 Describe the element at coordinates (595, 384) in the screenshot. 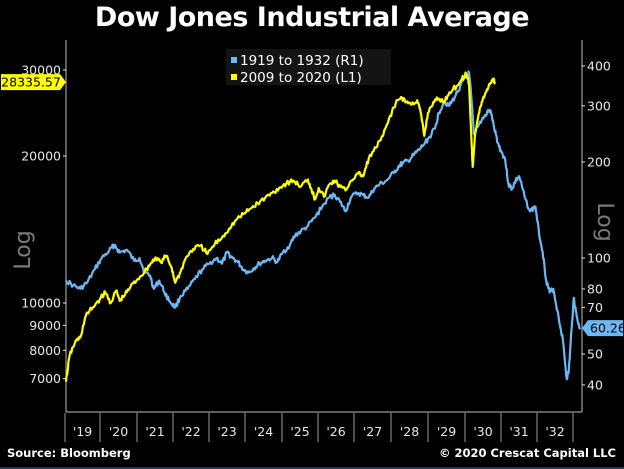

I see `right-tick-label: 40` at that location.